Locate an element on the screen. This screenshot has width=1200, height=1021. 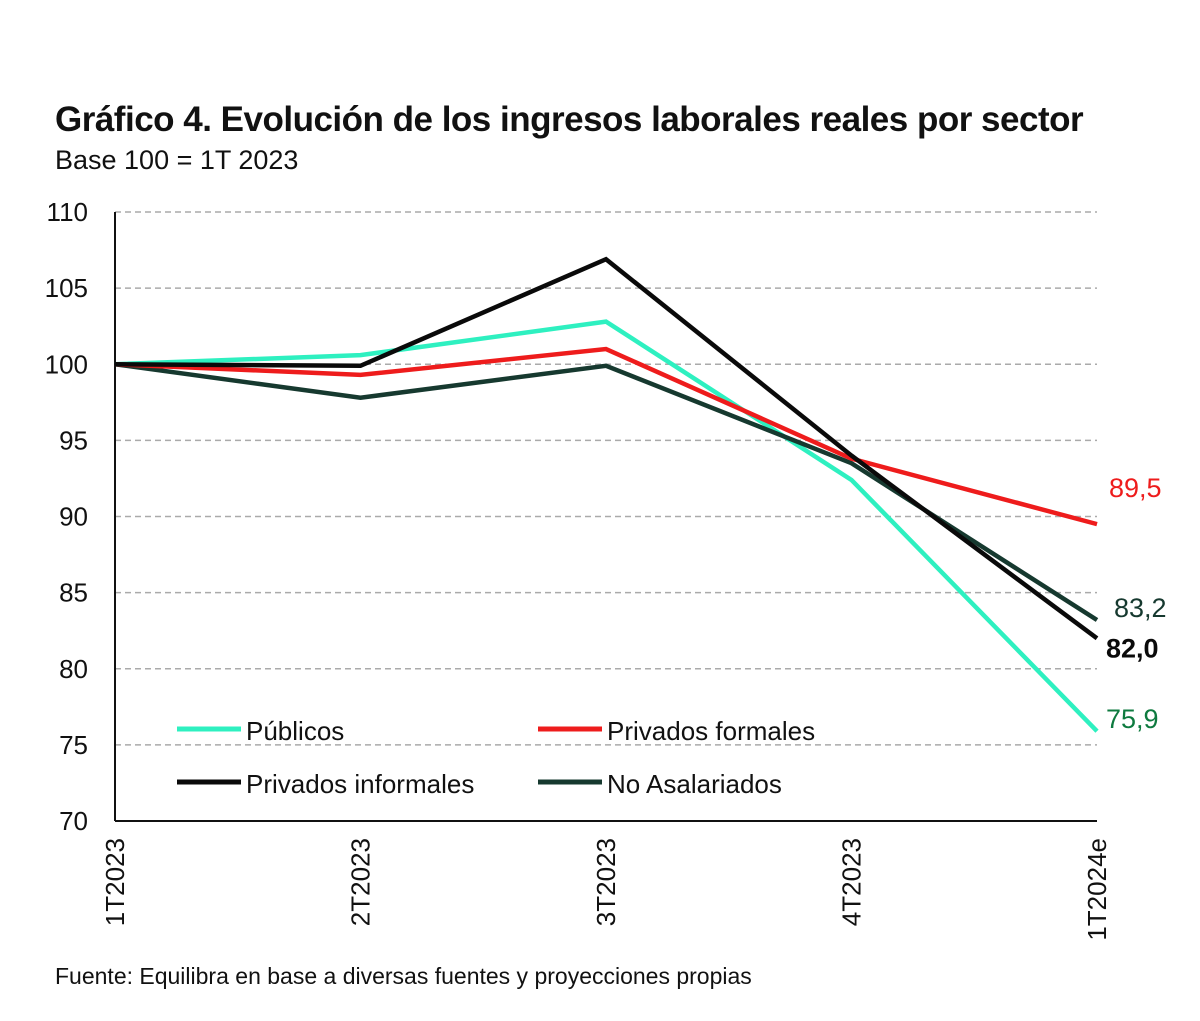
x-tick-labels: 1T2023 2T2023 3T2023 4T2023 1T2024e is located at coordinates (606, 889).